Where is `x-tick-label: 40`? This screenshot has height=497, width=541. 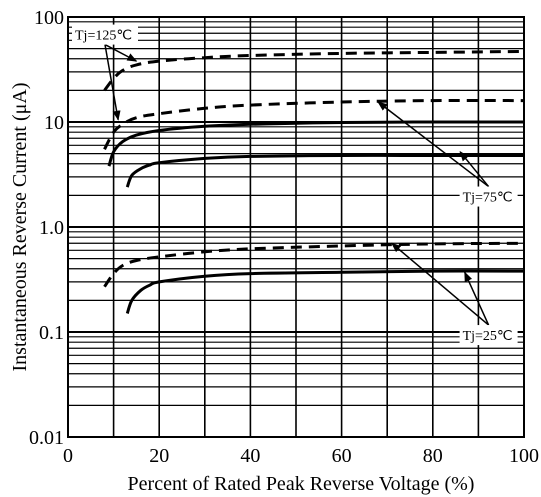
x-tick-label: 40 is located at coordinates (250, 456).